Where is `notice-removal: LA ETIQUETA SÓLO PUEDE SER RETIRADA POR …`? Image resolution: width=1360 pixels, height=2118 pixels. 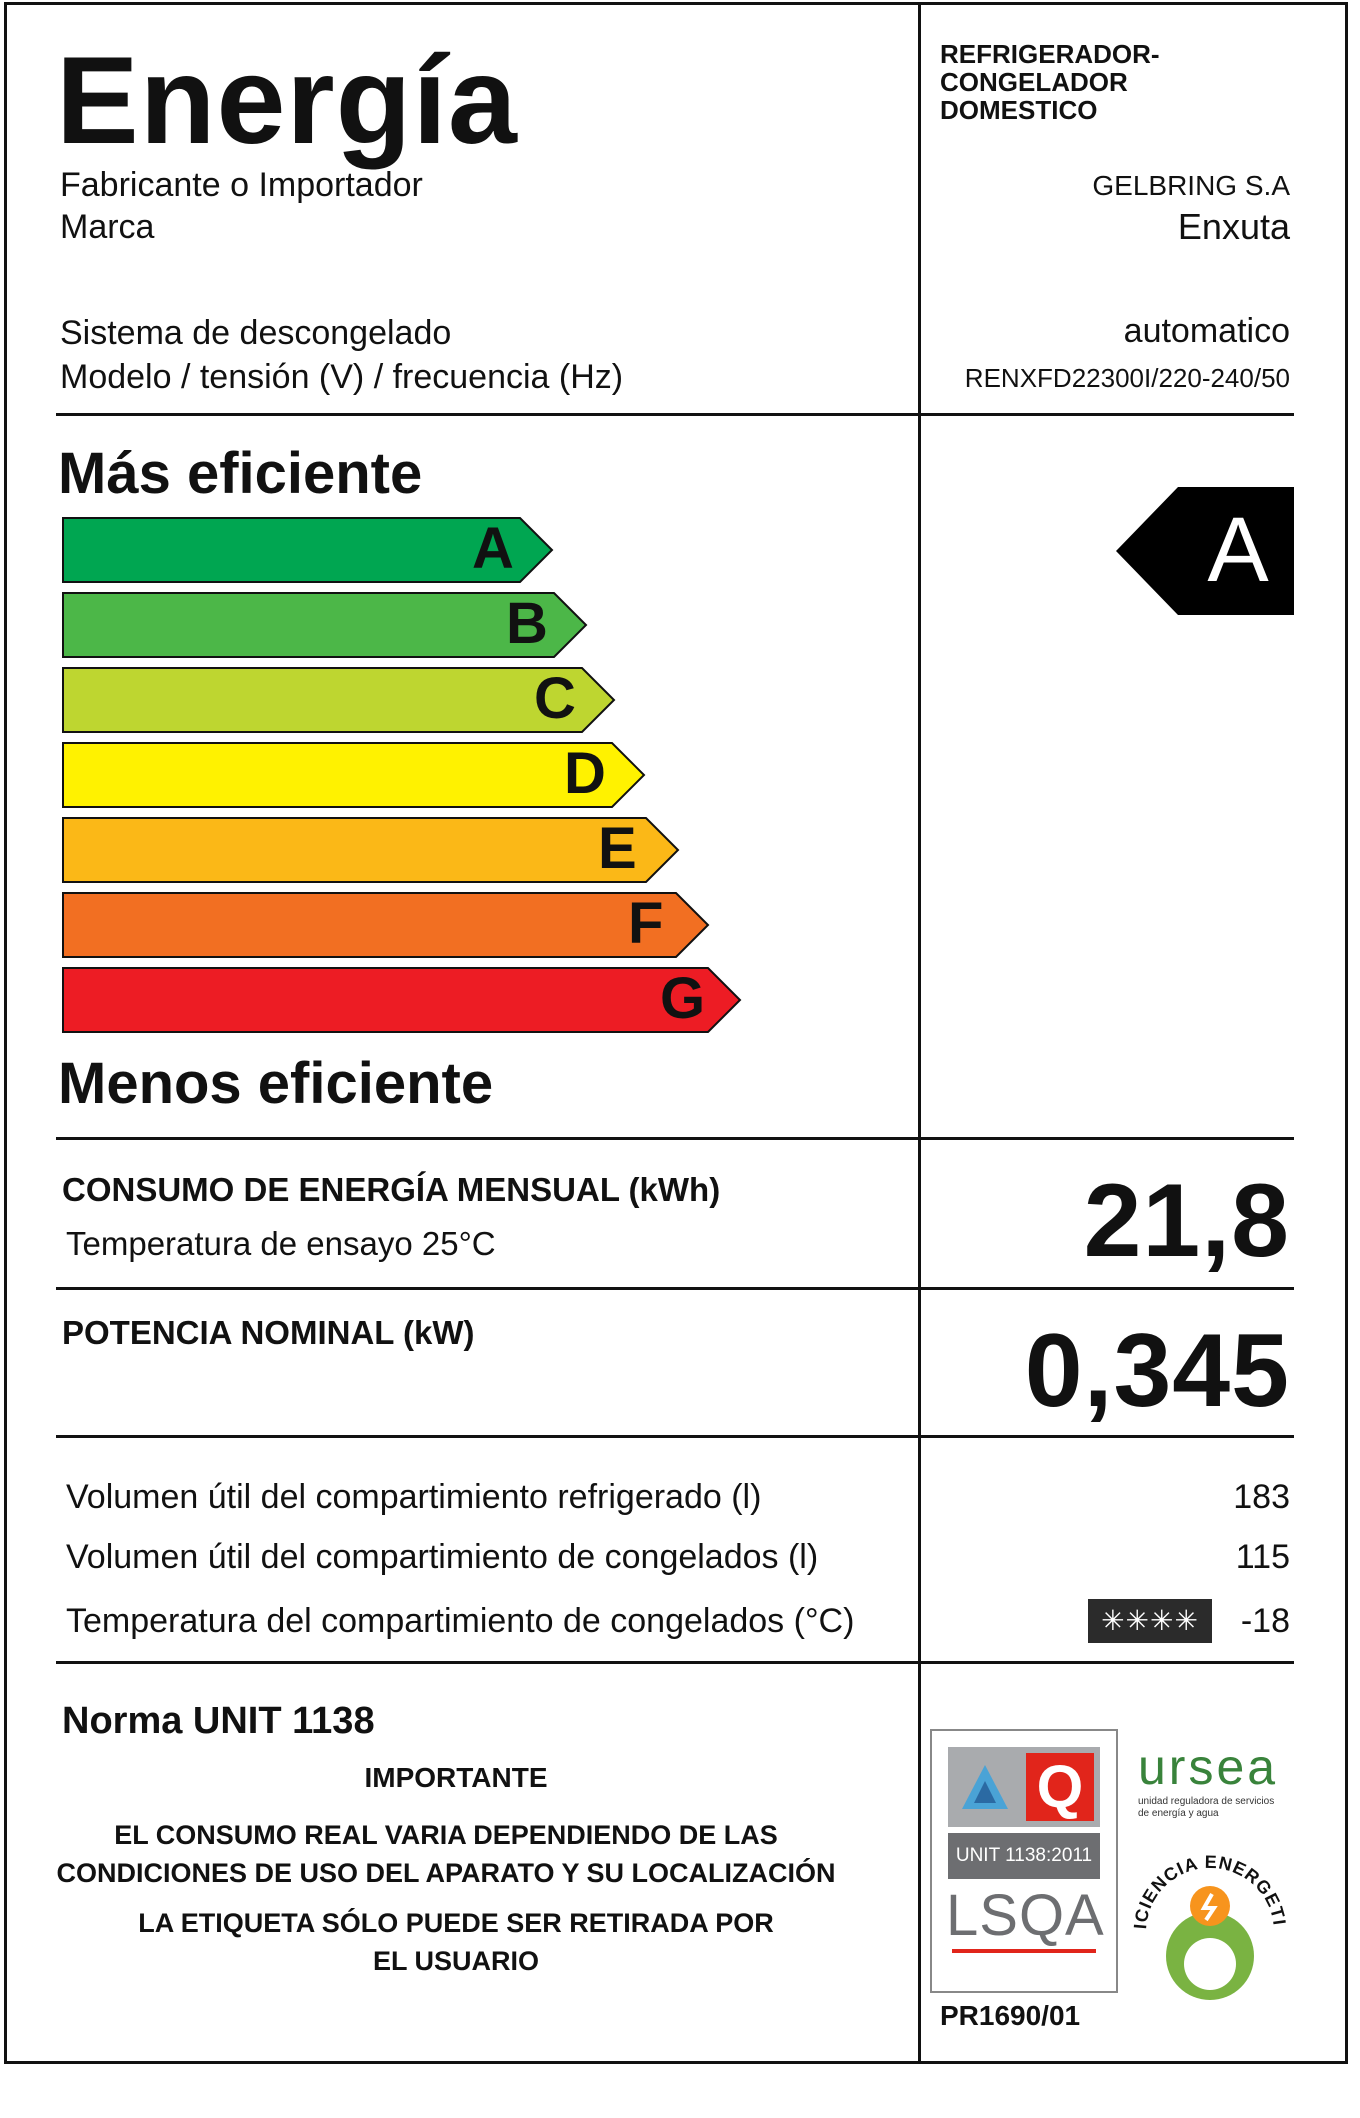 notice-removal: LA ETIQUETA SÓLO PUEDE SER RETIRADA POR … is located at coordinates (456, 1942).